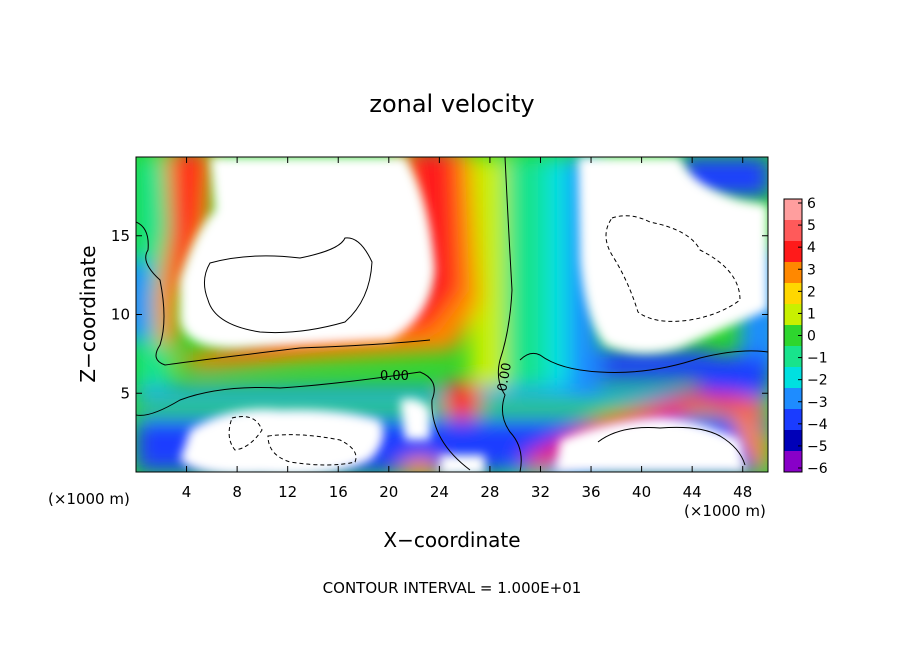 The height and width of the screenshot is (654, 904). Describe the element at coordinates (245, 433) in the screenshot. I see `contour-dashed-lower-left` at that location.